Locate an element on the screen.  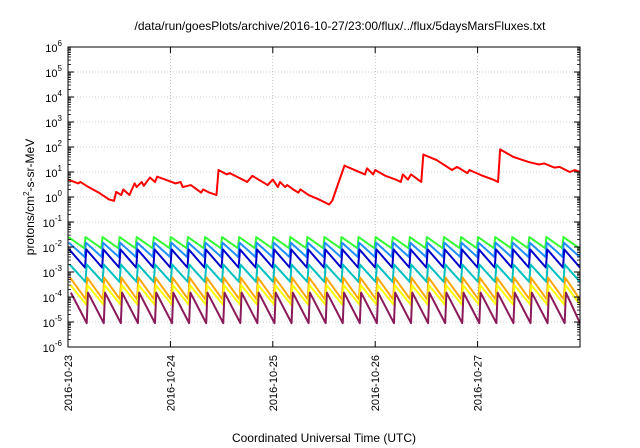
y-tick-label: 10⁻² is located at coordinates (53, 247).